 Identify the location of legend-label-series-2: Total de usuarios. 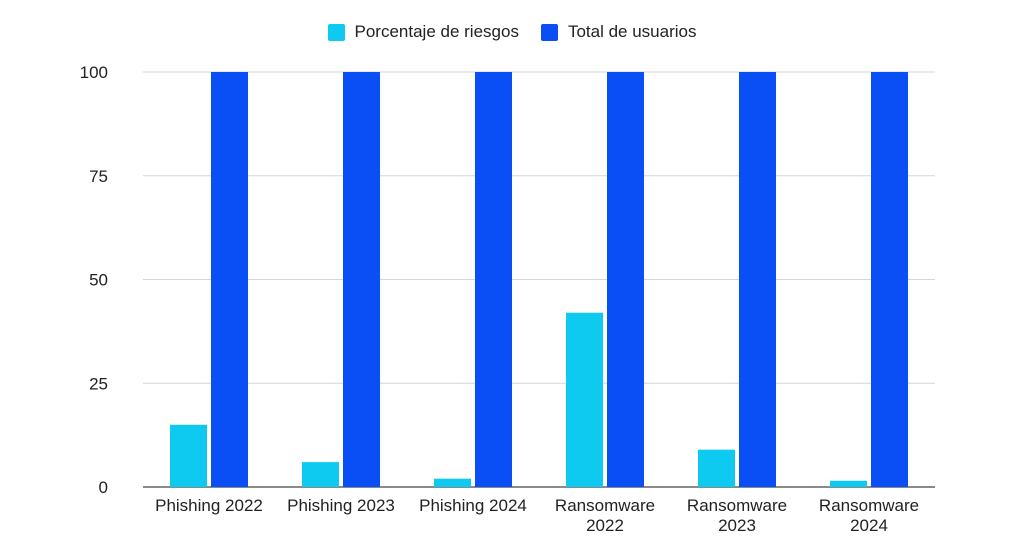
(632, 31).